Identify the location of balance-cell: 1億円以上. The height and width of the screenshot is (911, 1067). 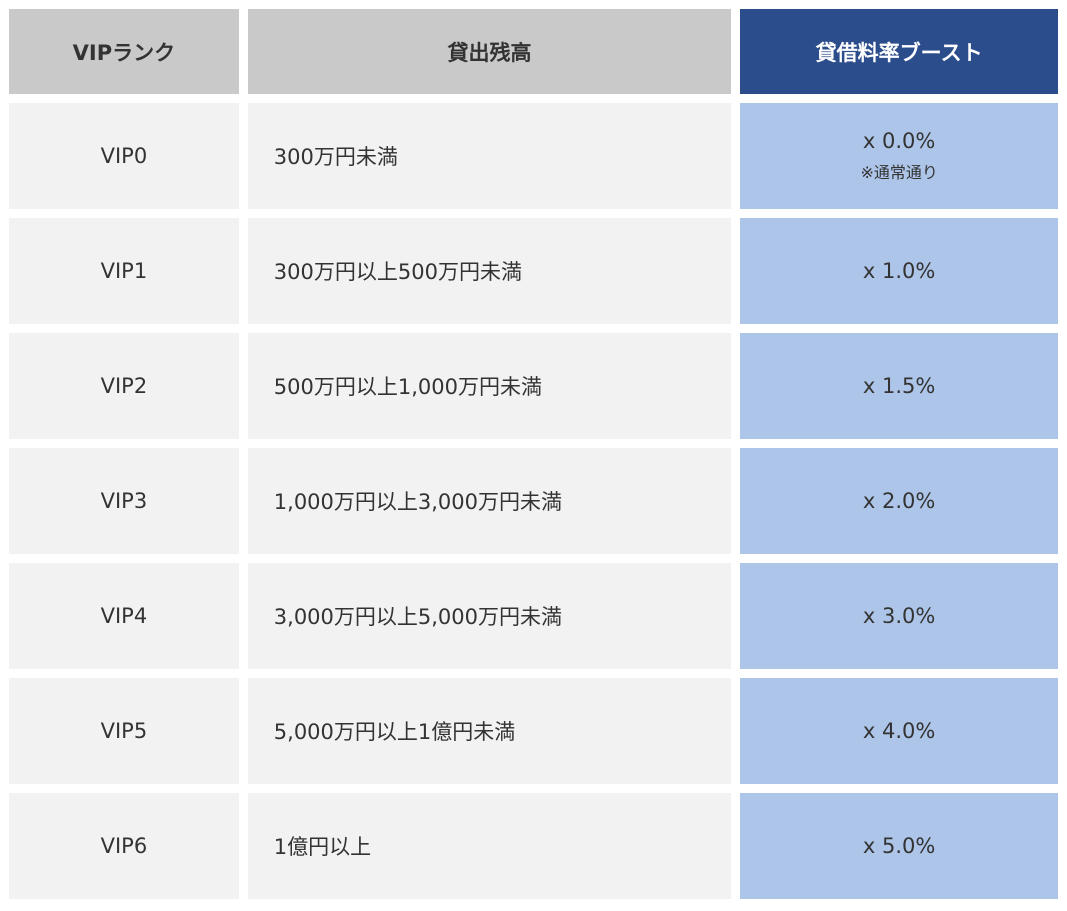
(489, 846).